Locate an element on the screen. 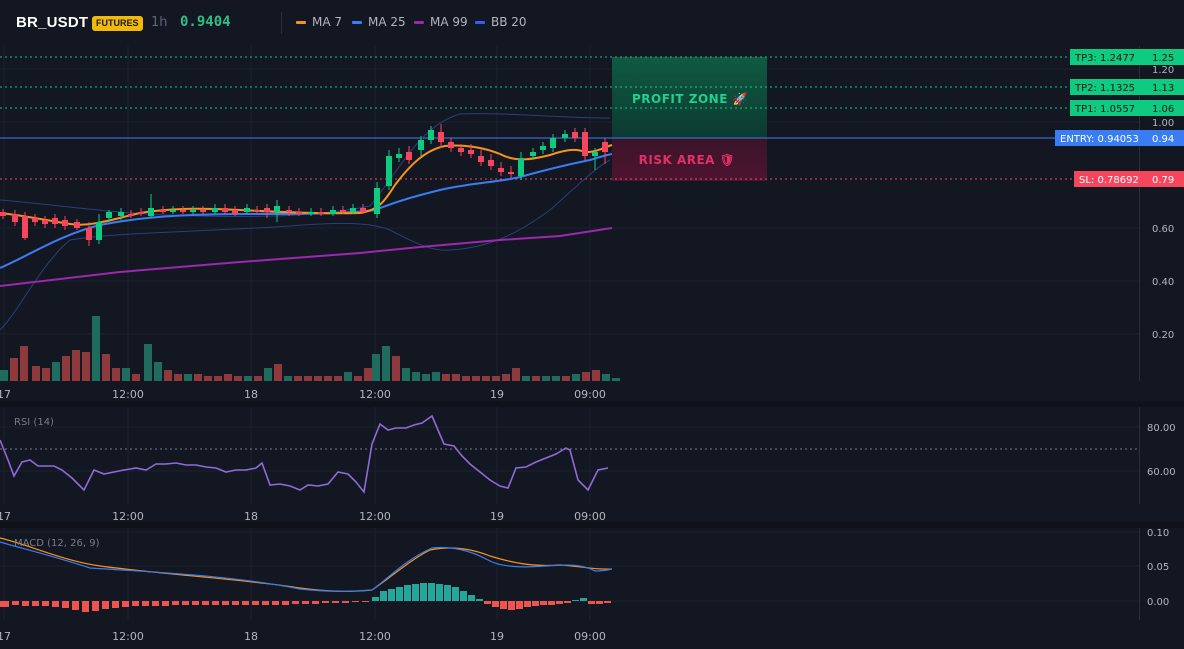 The width and height of the screenshot is (1184, 649). volume-series is located at coordinates (310, 348).